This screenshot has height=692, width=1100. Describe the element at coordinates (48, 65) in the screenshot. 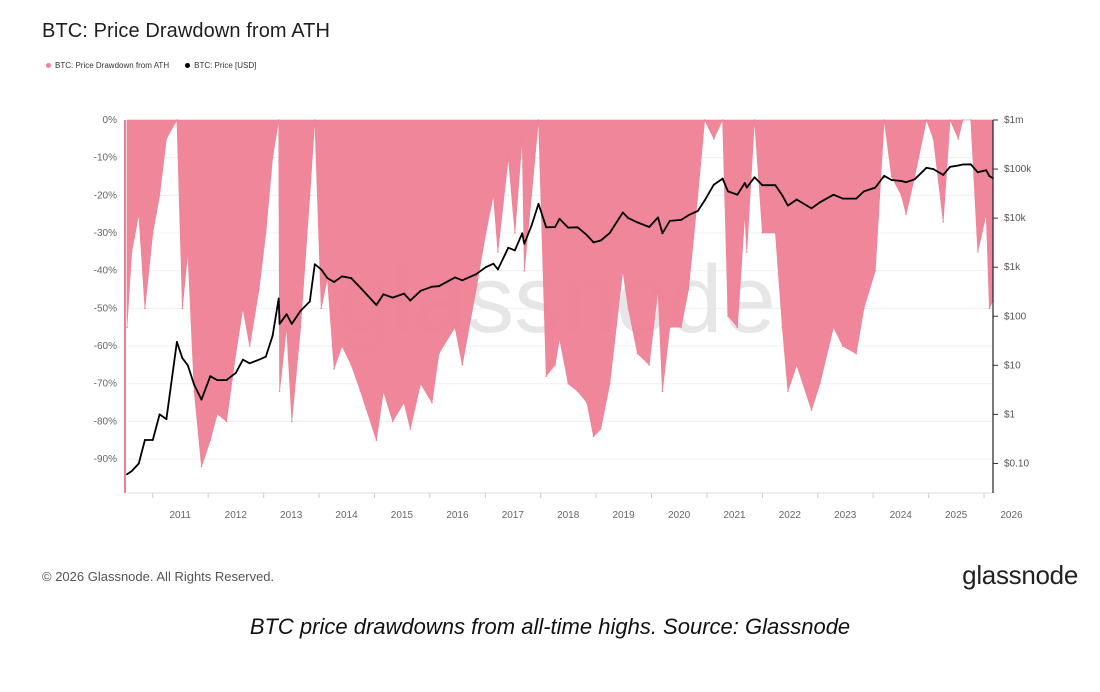

I see `legend-swatch-drawdown` at that location.